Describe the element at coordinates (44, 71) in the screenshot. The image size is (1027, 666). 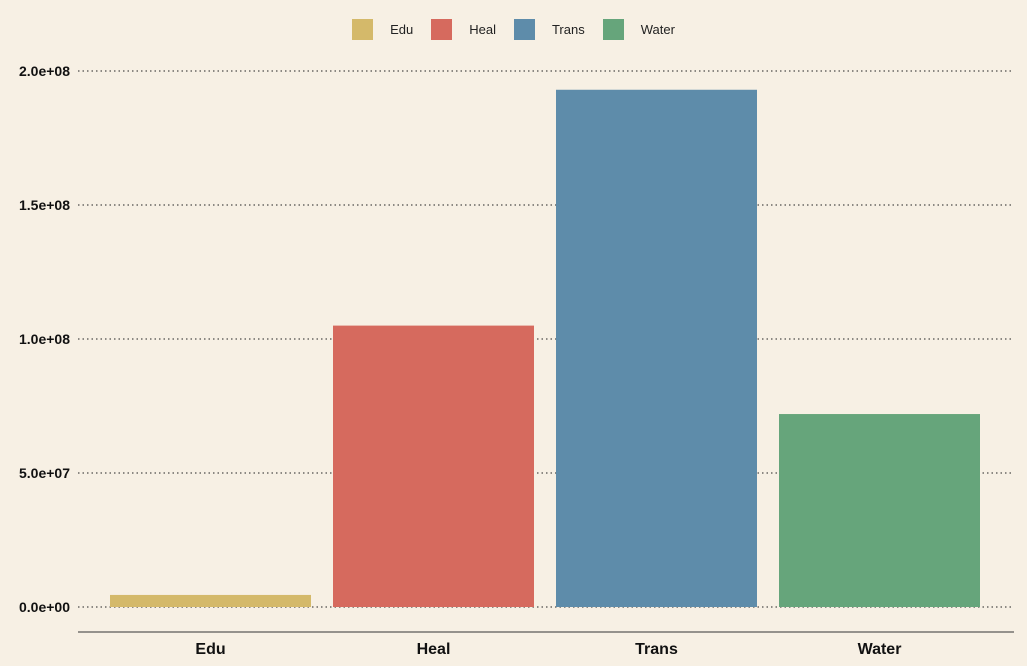
I see `y-tick-label: 2.0e+08` at that location.